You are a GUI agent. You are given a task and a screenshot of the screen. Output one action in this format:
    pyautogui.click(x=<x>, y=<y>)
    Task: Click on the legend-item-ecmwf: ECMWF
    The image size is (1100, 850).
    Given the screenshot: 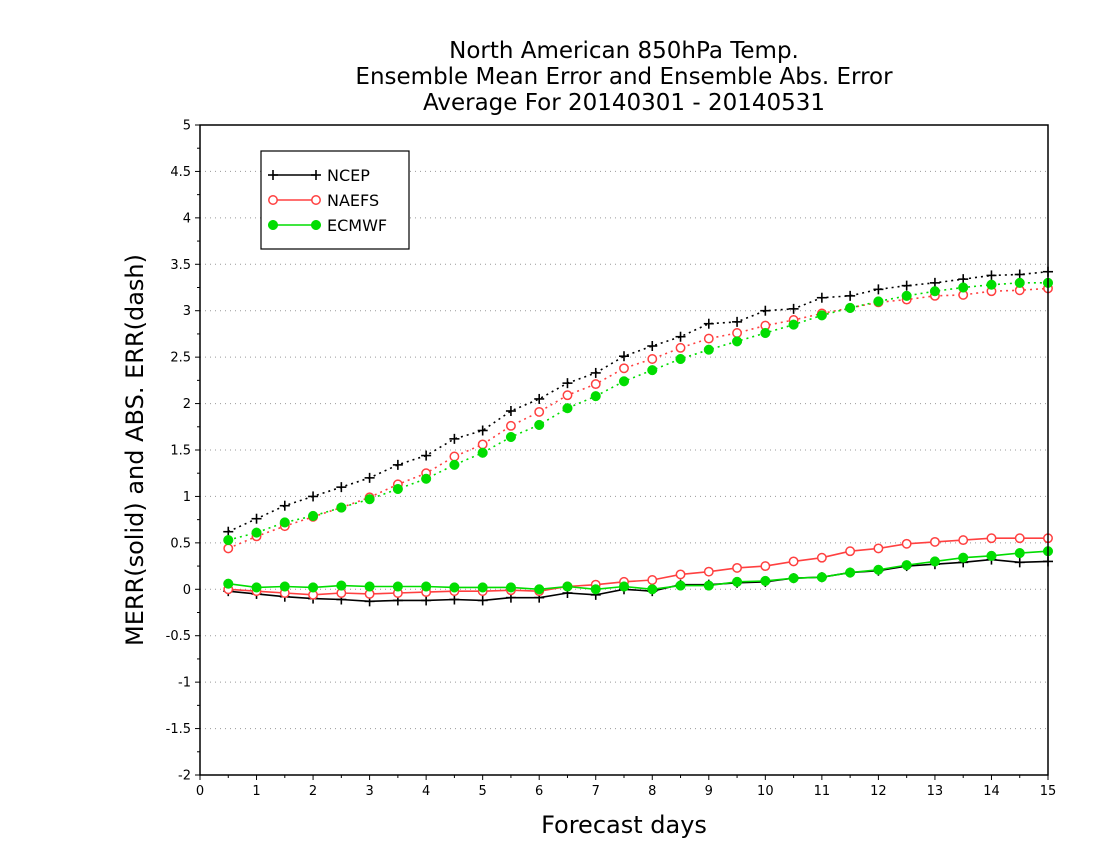 What is the action you would take?
    pyautogui.click(x=327, y=225)
    